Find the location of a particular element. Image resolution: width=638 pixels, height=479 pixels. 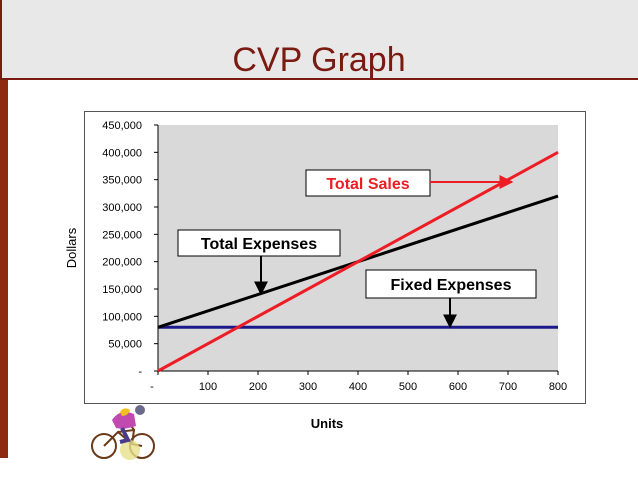

title-rule is located at coordinates (319, 79).